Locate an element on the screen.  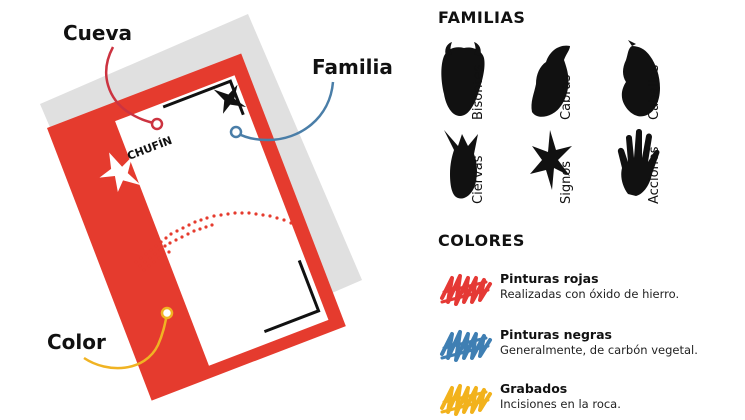
color-name: Pinturas rojas is located at coordinates (549, 278).